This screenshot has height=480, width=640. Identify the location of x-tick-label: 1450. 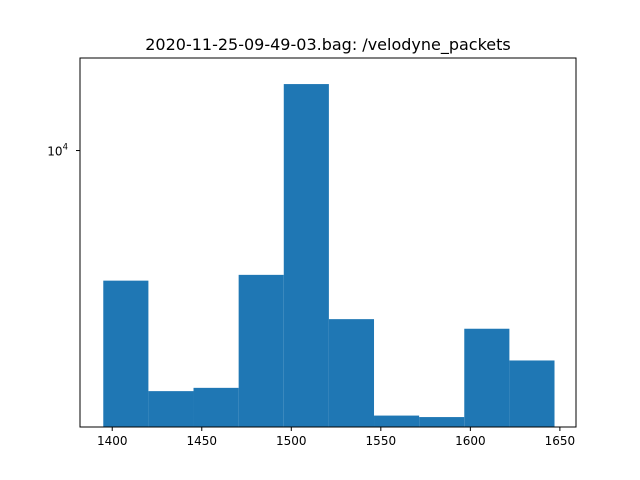
(201, 441).